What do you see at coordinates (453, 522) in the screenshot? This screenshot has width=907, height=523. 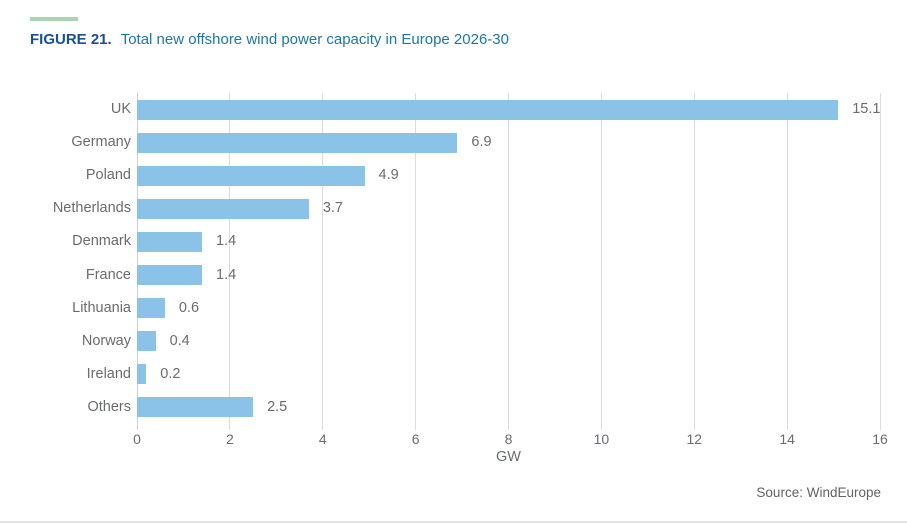 I see `bottom-rule` at bounding box center [453, 522].